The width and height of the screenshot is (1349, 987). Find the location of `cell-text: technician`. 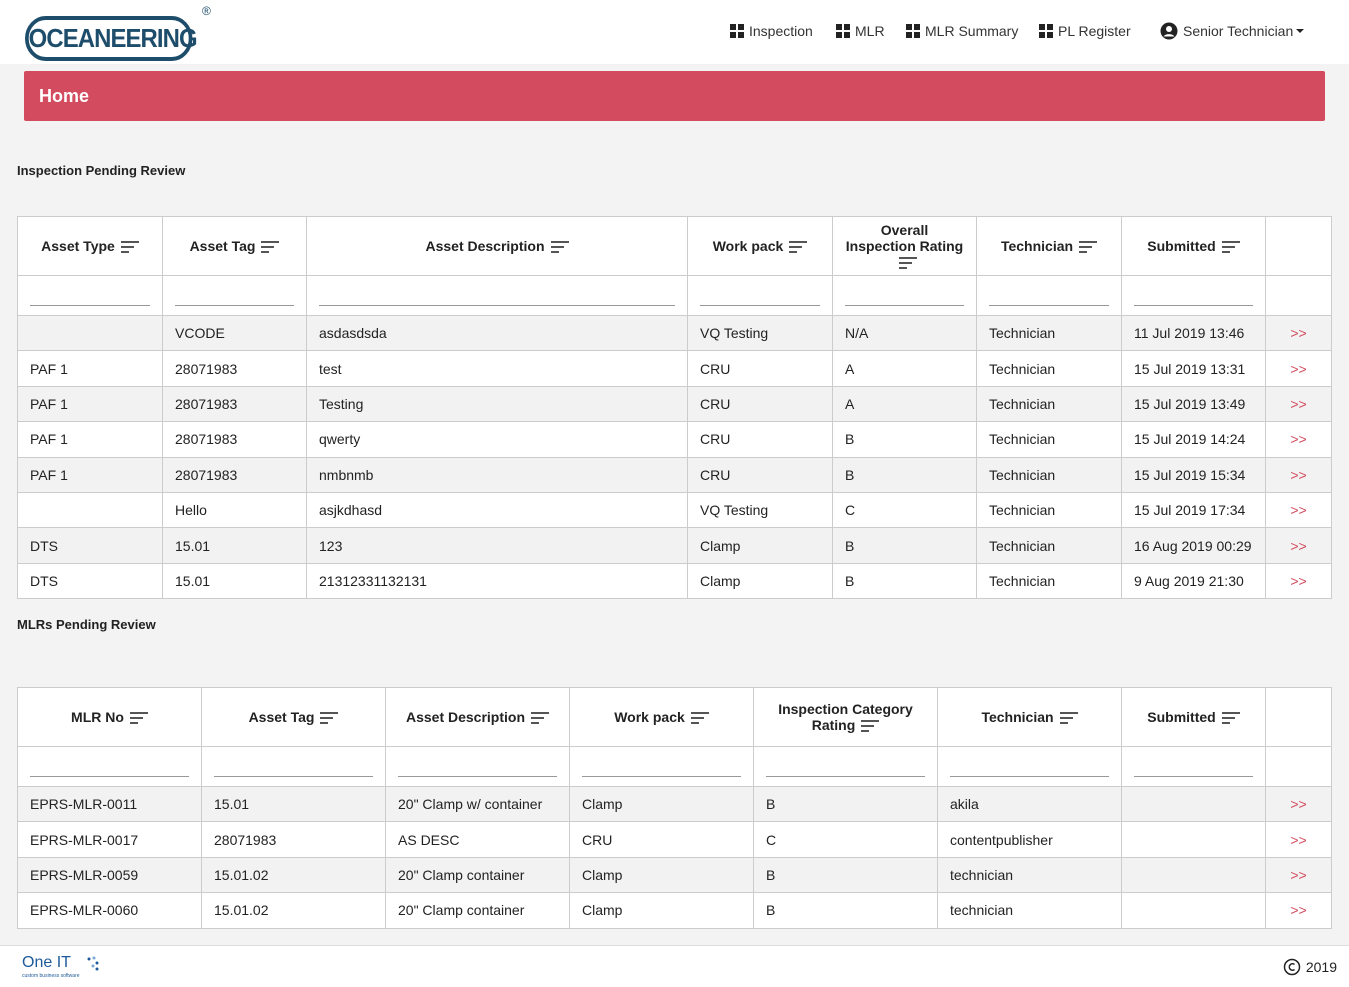

cell-text: technician is located at coordinates (982, 874).